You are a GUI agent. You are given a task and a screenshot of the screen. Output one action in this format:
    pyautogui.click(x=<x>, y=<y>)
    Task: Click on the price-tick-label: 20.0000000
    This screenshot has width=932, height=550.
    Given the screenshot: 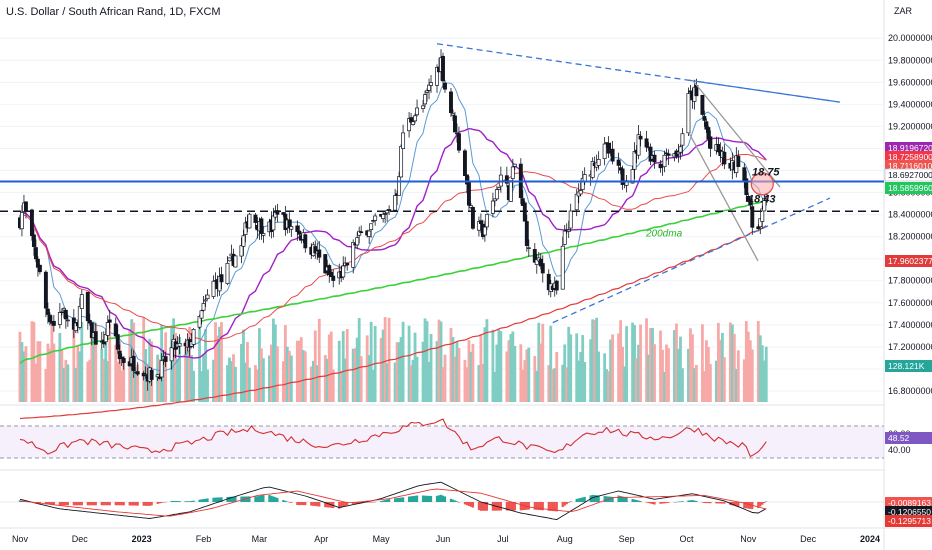 What is the action you would take?
    pyautogui.click(x=910, y=38)
    